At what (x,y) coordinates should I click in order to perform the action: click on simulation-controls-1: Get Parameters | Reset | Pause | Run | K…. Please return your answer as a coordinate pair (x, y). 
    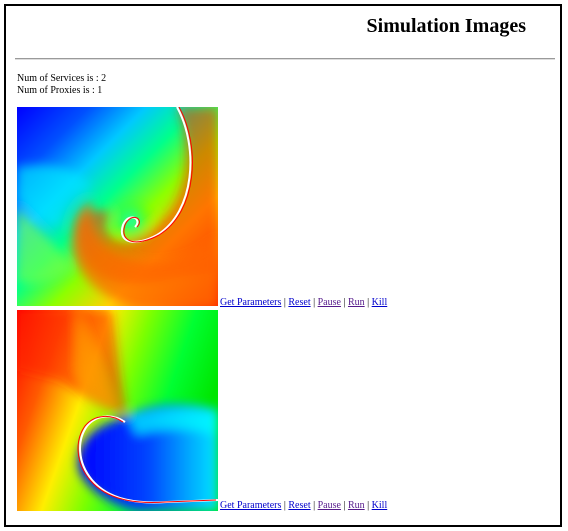
    Looking at the image, I should click on (303, 303).